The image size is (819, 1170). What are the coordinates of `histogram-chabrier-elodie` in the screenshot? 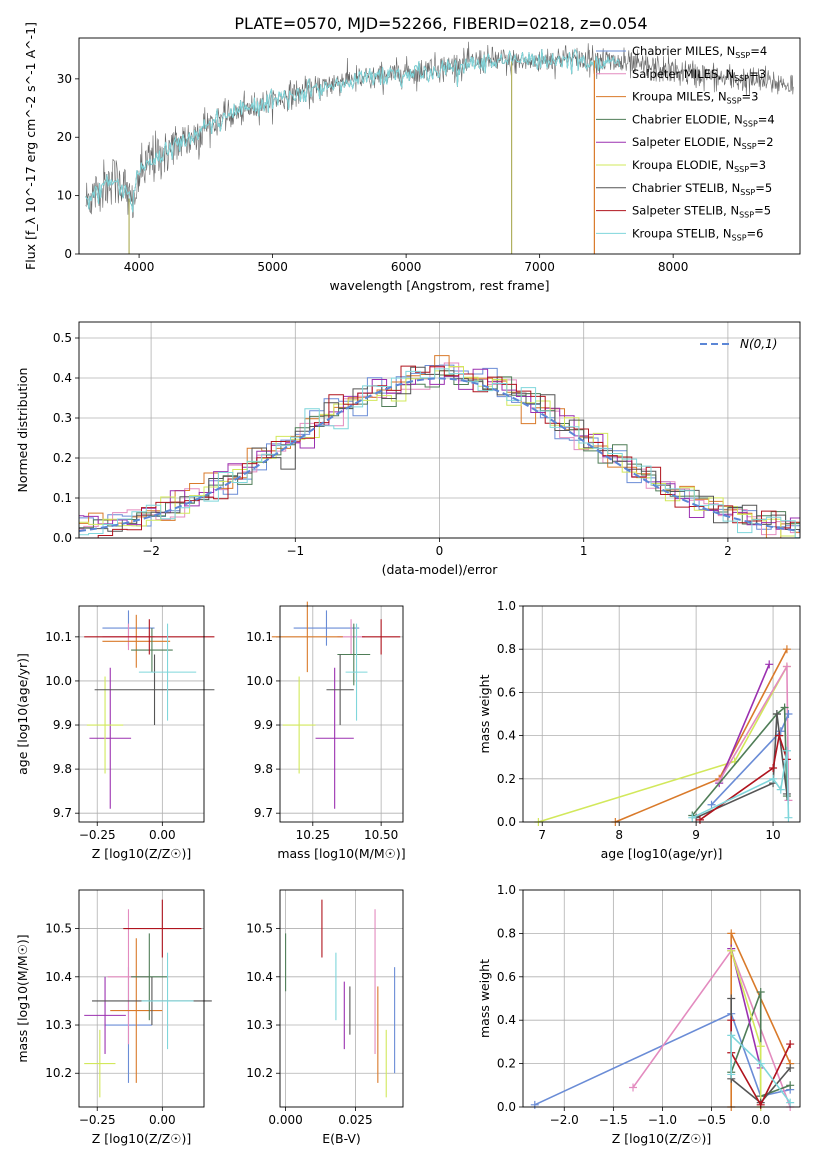 It's located at (439, 454).